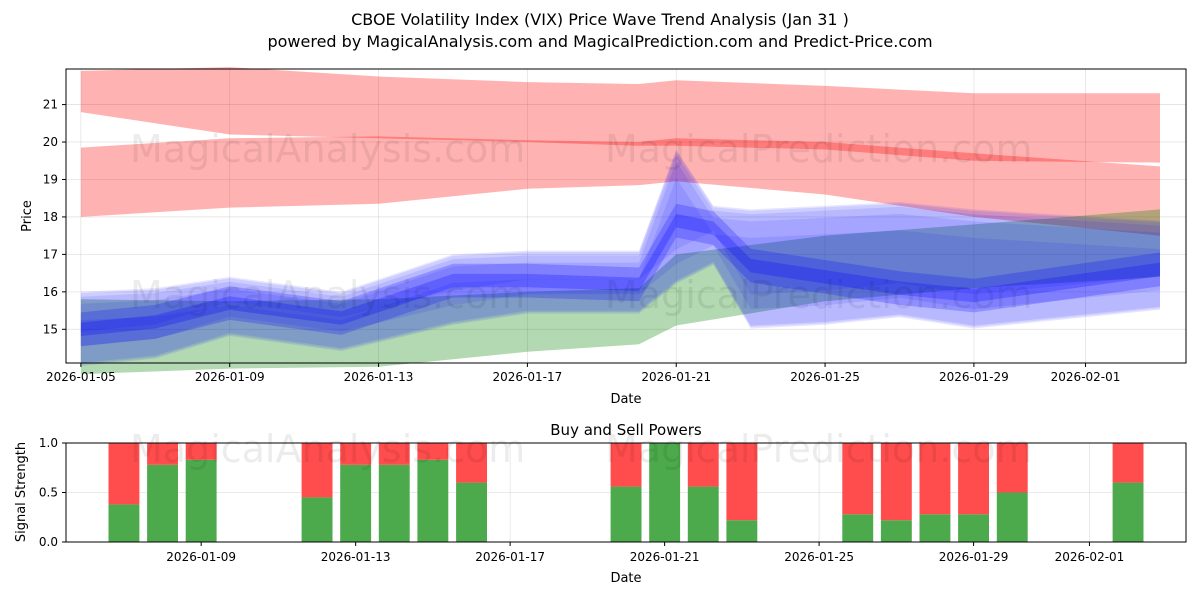 The height and width of the screenshot is (600, 1200). I want to click on price-y-tick-label: 20, so click(50, 142).